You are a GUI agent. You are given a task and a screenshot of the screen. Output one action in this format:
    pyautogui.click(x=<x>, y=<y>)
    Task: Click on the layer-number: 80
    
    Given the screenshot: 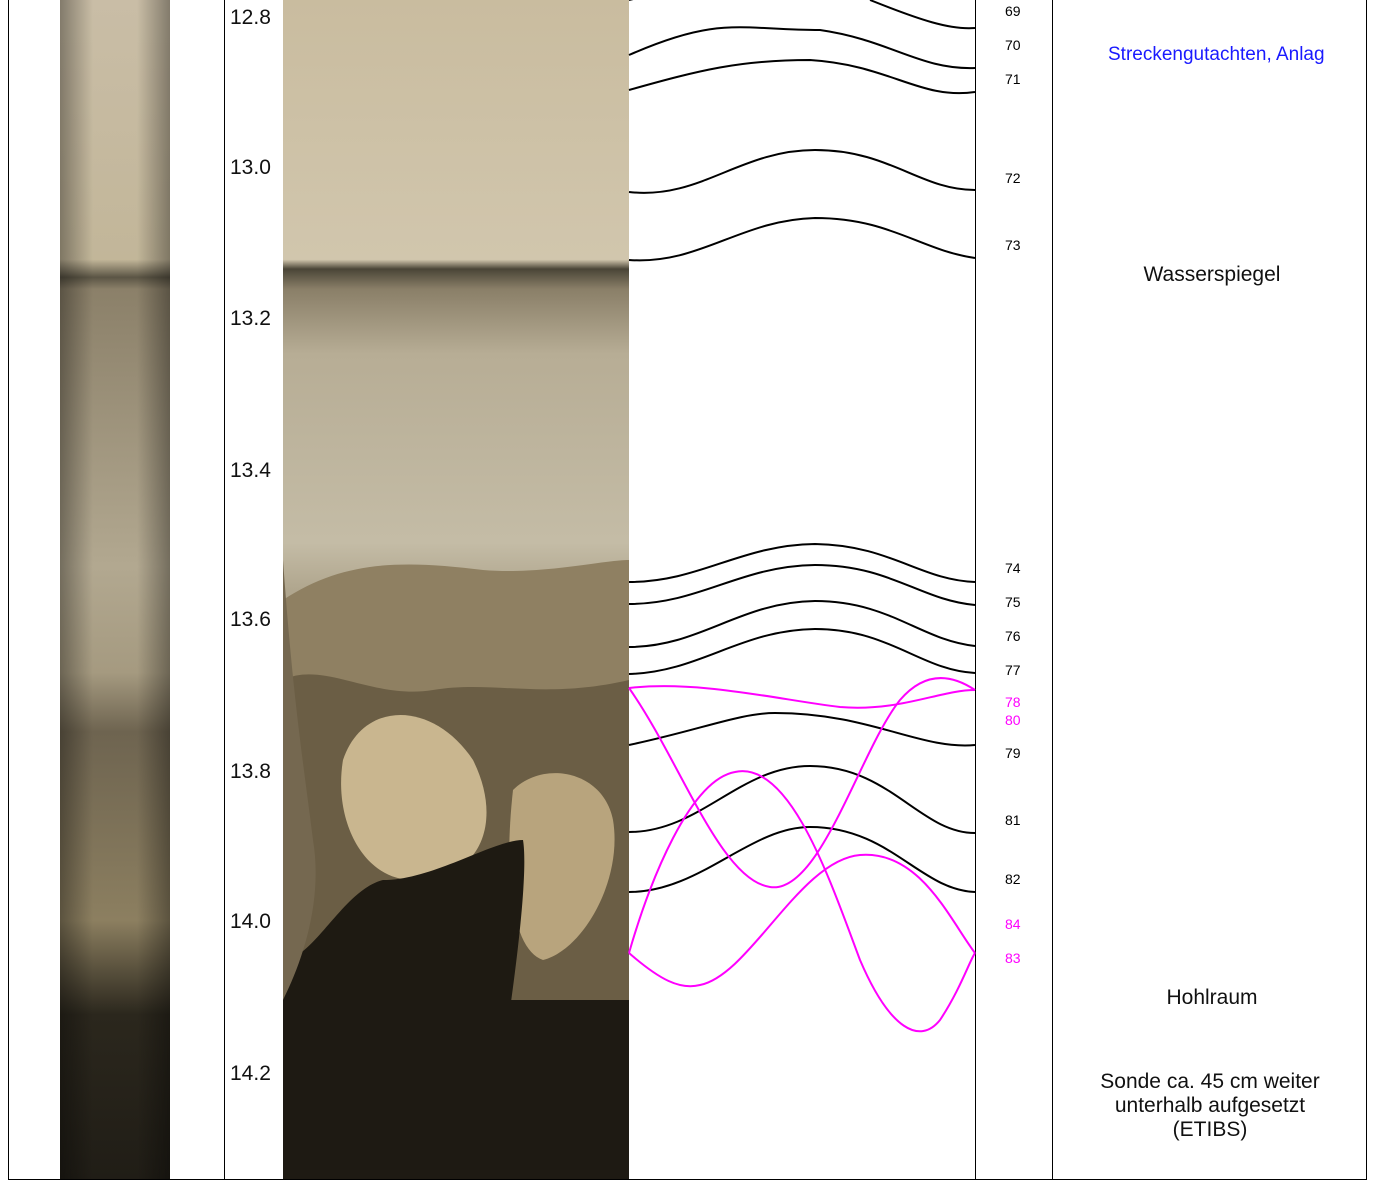 What is the action you would take?
    pyautogui.click(x=1013, y=720)
    